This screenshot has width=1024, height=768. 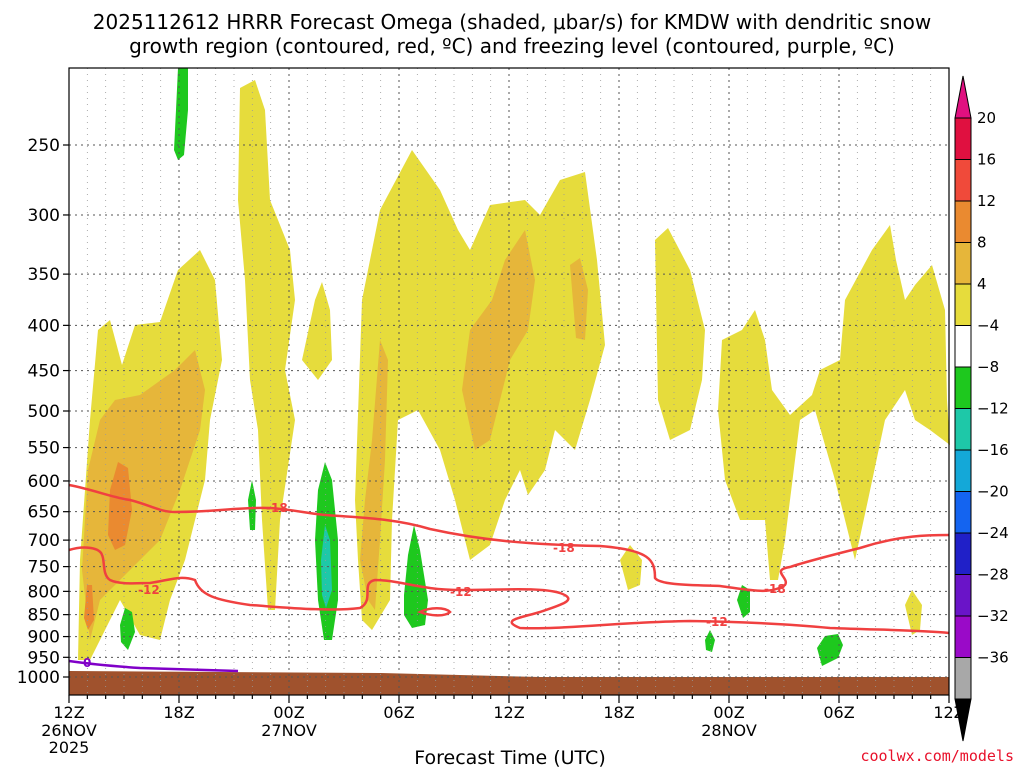 What do you see at coordinates (44, 326) in the screenshot?
I see `y-tick-label-400: 400` at bounding box center [44, 326].